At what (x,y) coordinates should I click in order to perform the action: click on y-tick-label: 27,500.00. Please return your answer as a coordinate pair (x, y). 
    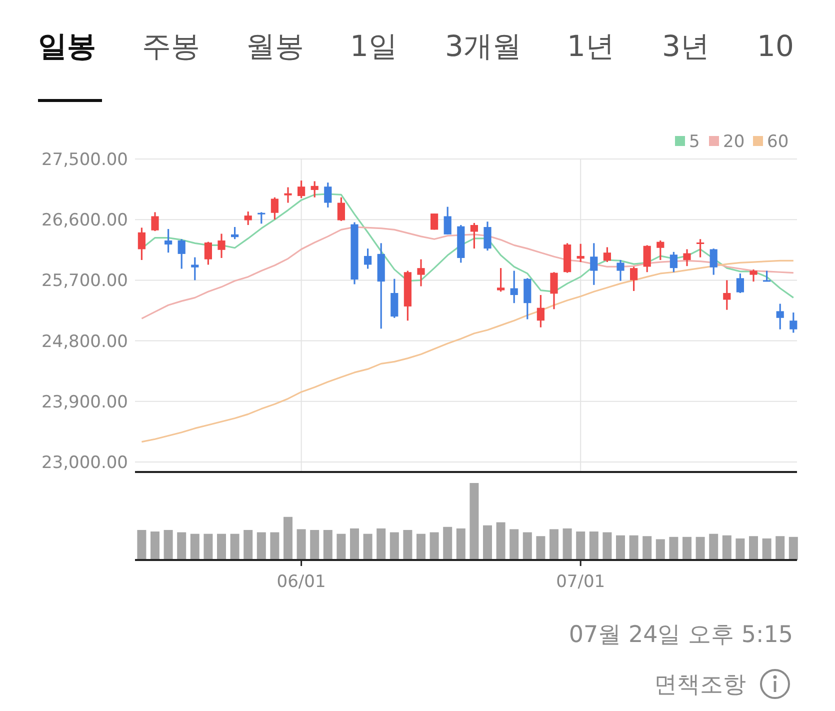
    Looking at the image, I should click on (84, 160).